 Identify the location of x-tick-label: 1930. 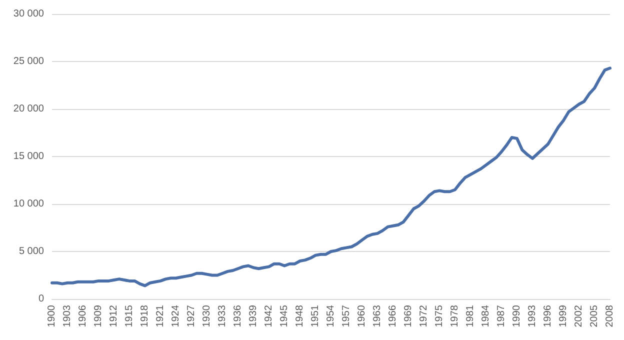
(207, 316).